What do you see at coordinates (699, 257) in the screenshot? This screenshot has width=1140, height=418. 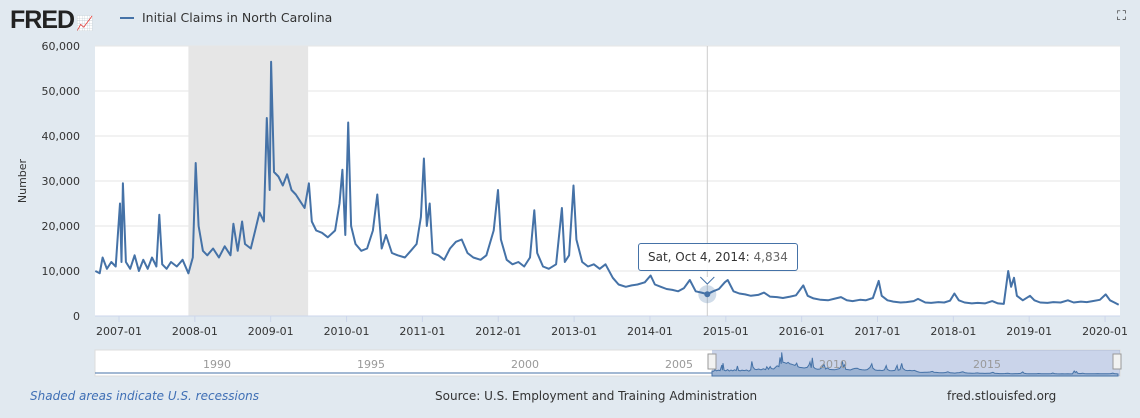 I see `tooltip-date: Sat, Oct 4, 2014:` at bounding box center [699, 257].